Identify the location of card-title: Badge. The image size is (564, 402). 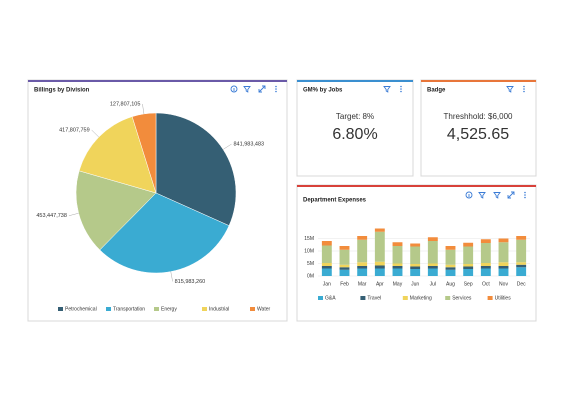
(436, 91).